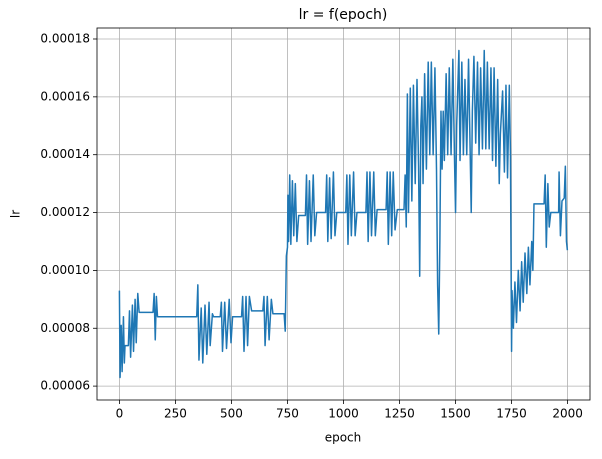 The image size is (602, 459). Describe the element at coordinates (399, 414) in the screenshot. I see `x-tick-label: 1250` at that location.